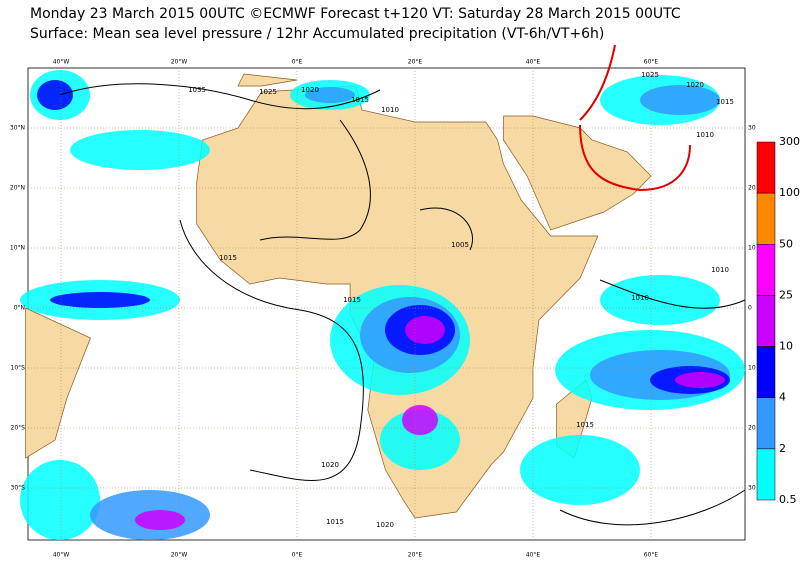  What do you see at coordinates (17, 248) in the screenshot?
I see `lat-label: 10°N` at bounding box center [17, 248].